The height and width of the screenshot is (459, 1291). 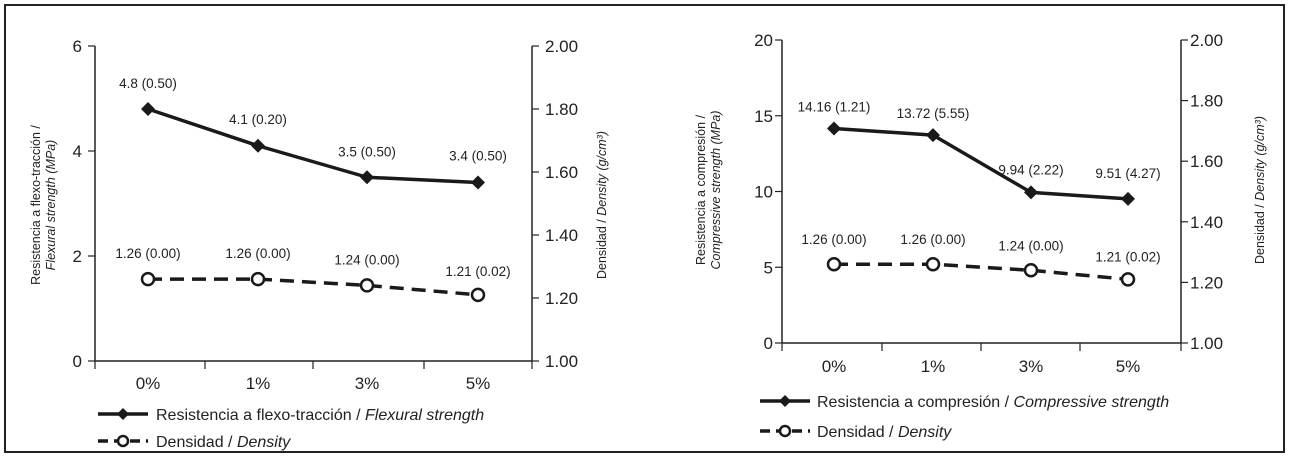 What do you see at coordinates (768, 343) in the screenshot?
I see `y-tick-label-left: 0` at bounding box center [768, 343].